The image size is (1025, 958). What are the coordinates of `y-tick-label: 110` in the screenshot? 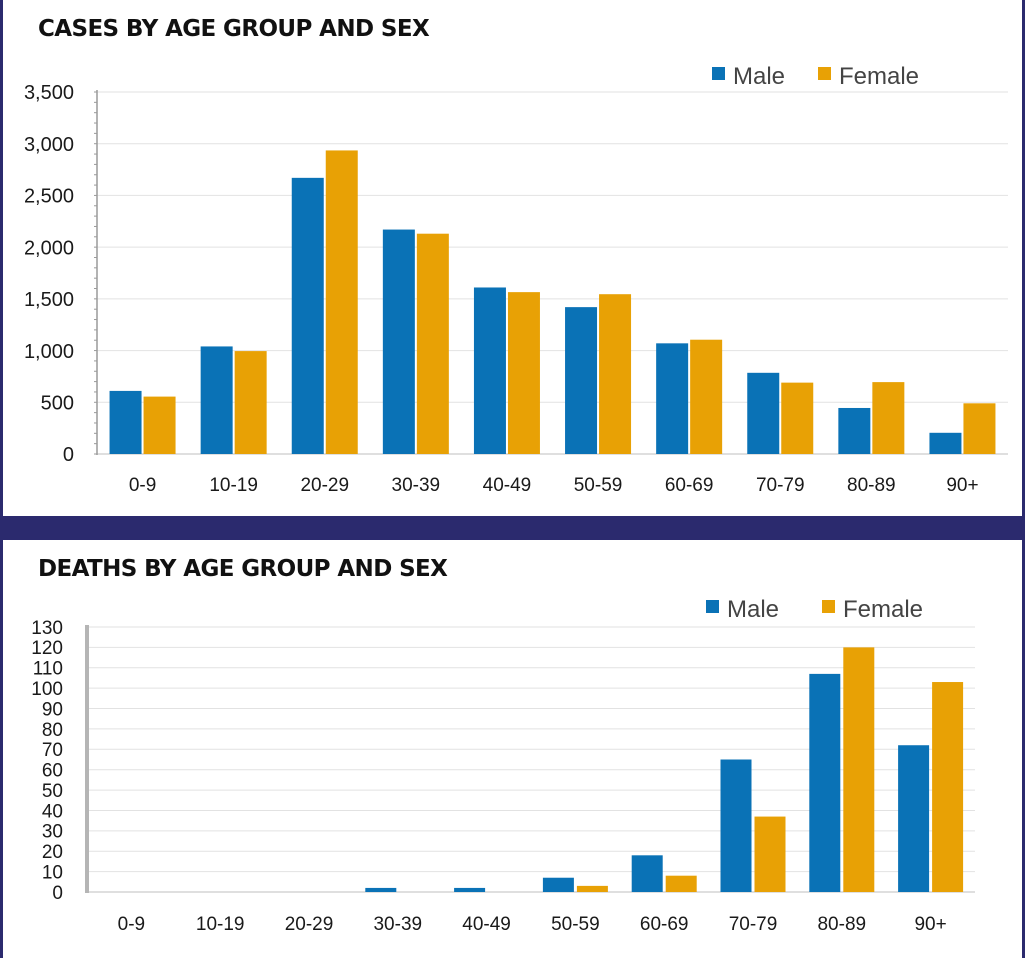 It's located at (48, 669).